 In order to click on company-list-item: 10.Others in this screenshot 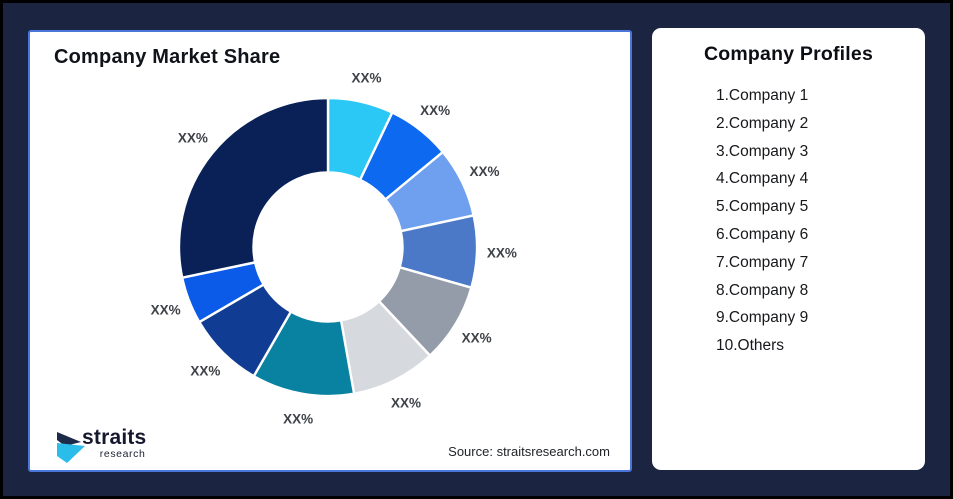, I will do `click(750, 346)`.